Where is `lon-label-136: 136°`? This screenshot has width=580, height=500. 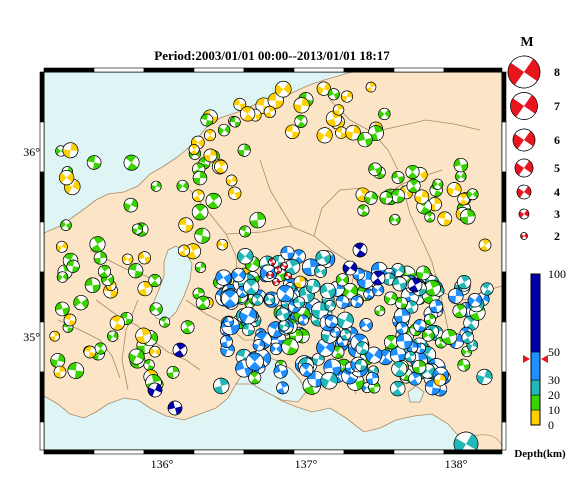
lon-label-136: 136° is located at coordinates (162, 464).